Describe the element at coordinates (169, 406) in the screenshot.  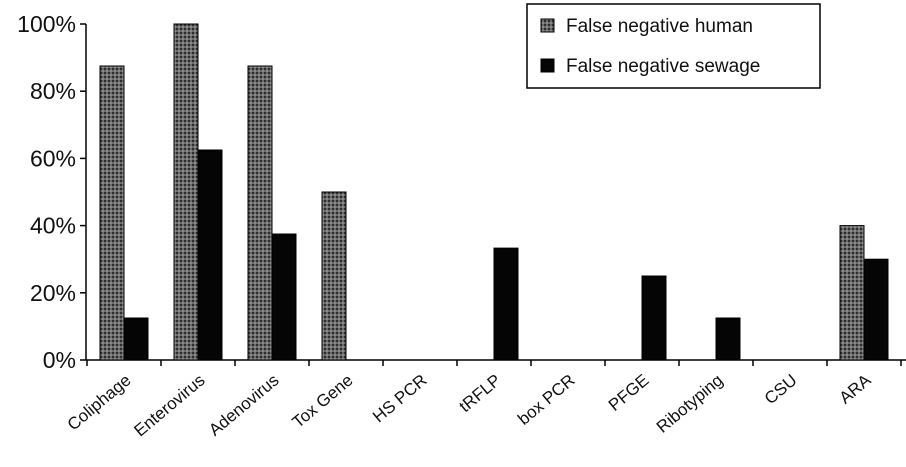
I see `x-tick-label: Enterovirus` at that location.